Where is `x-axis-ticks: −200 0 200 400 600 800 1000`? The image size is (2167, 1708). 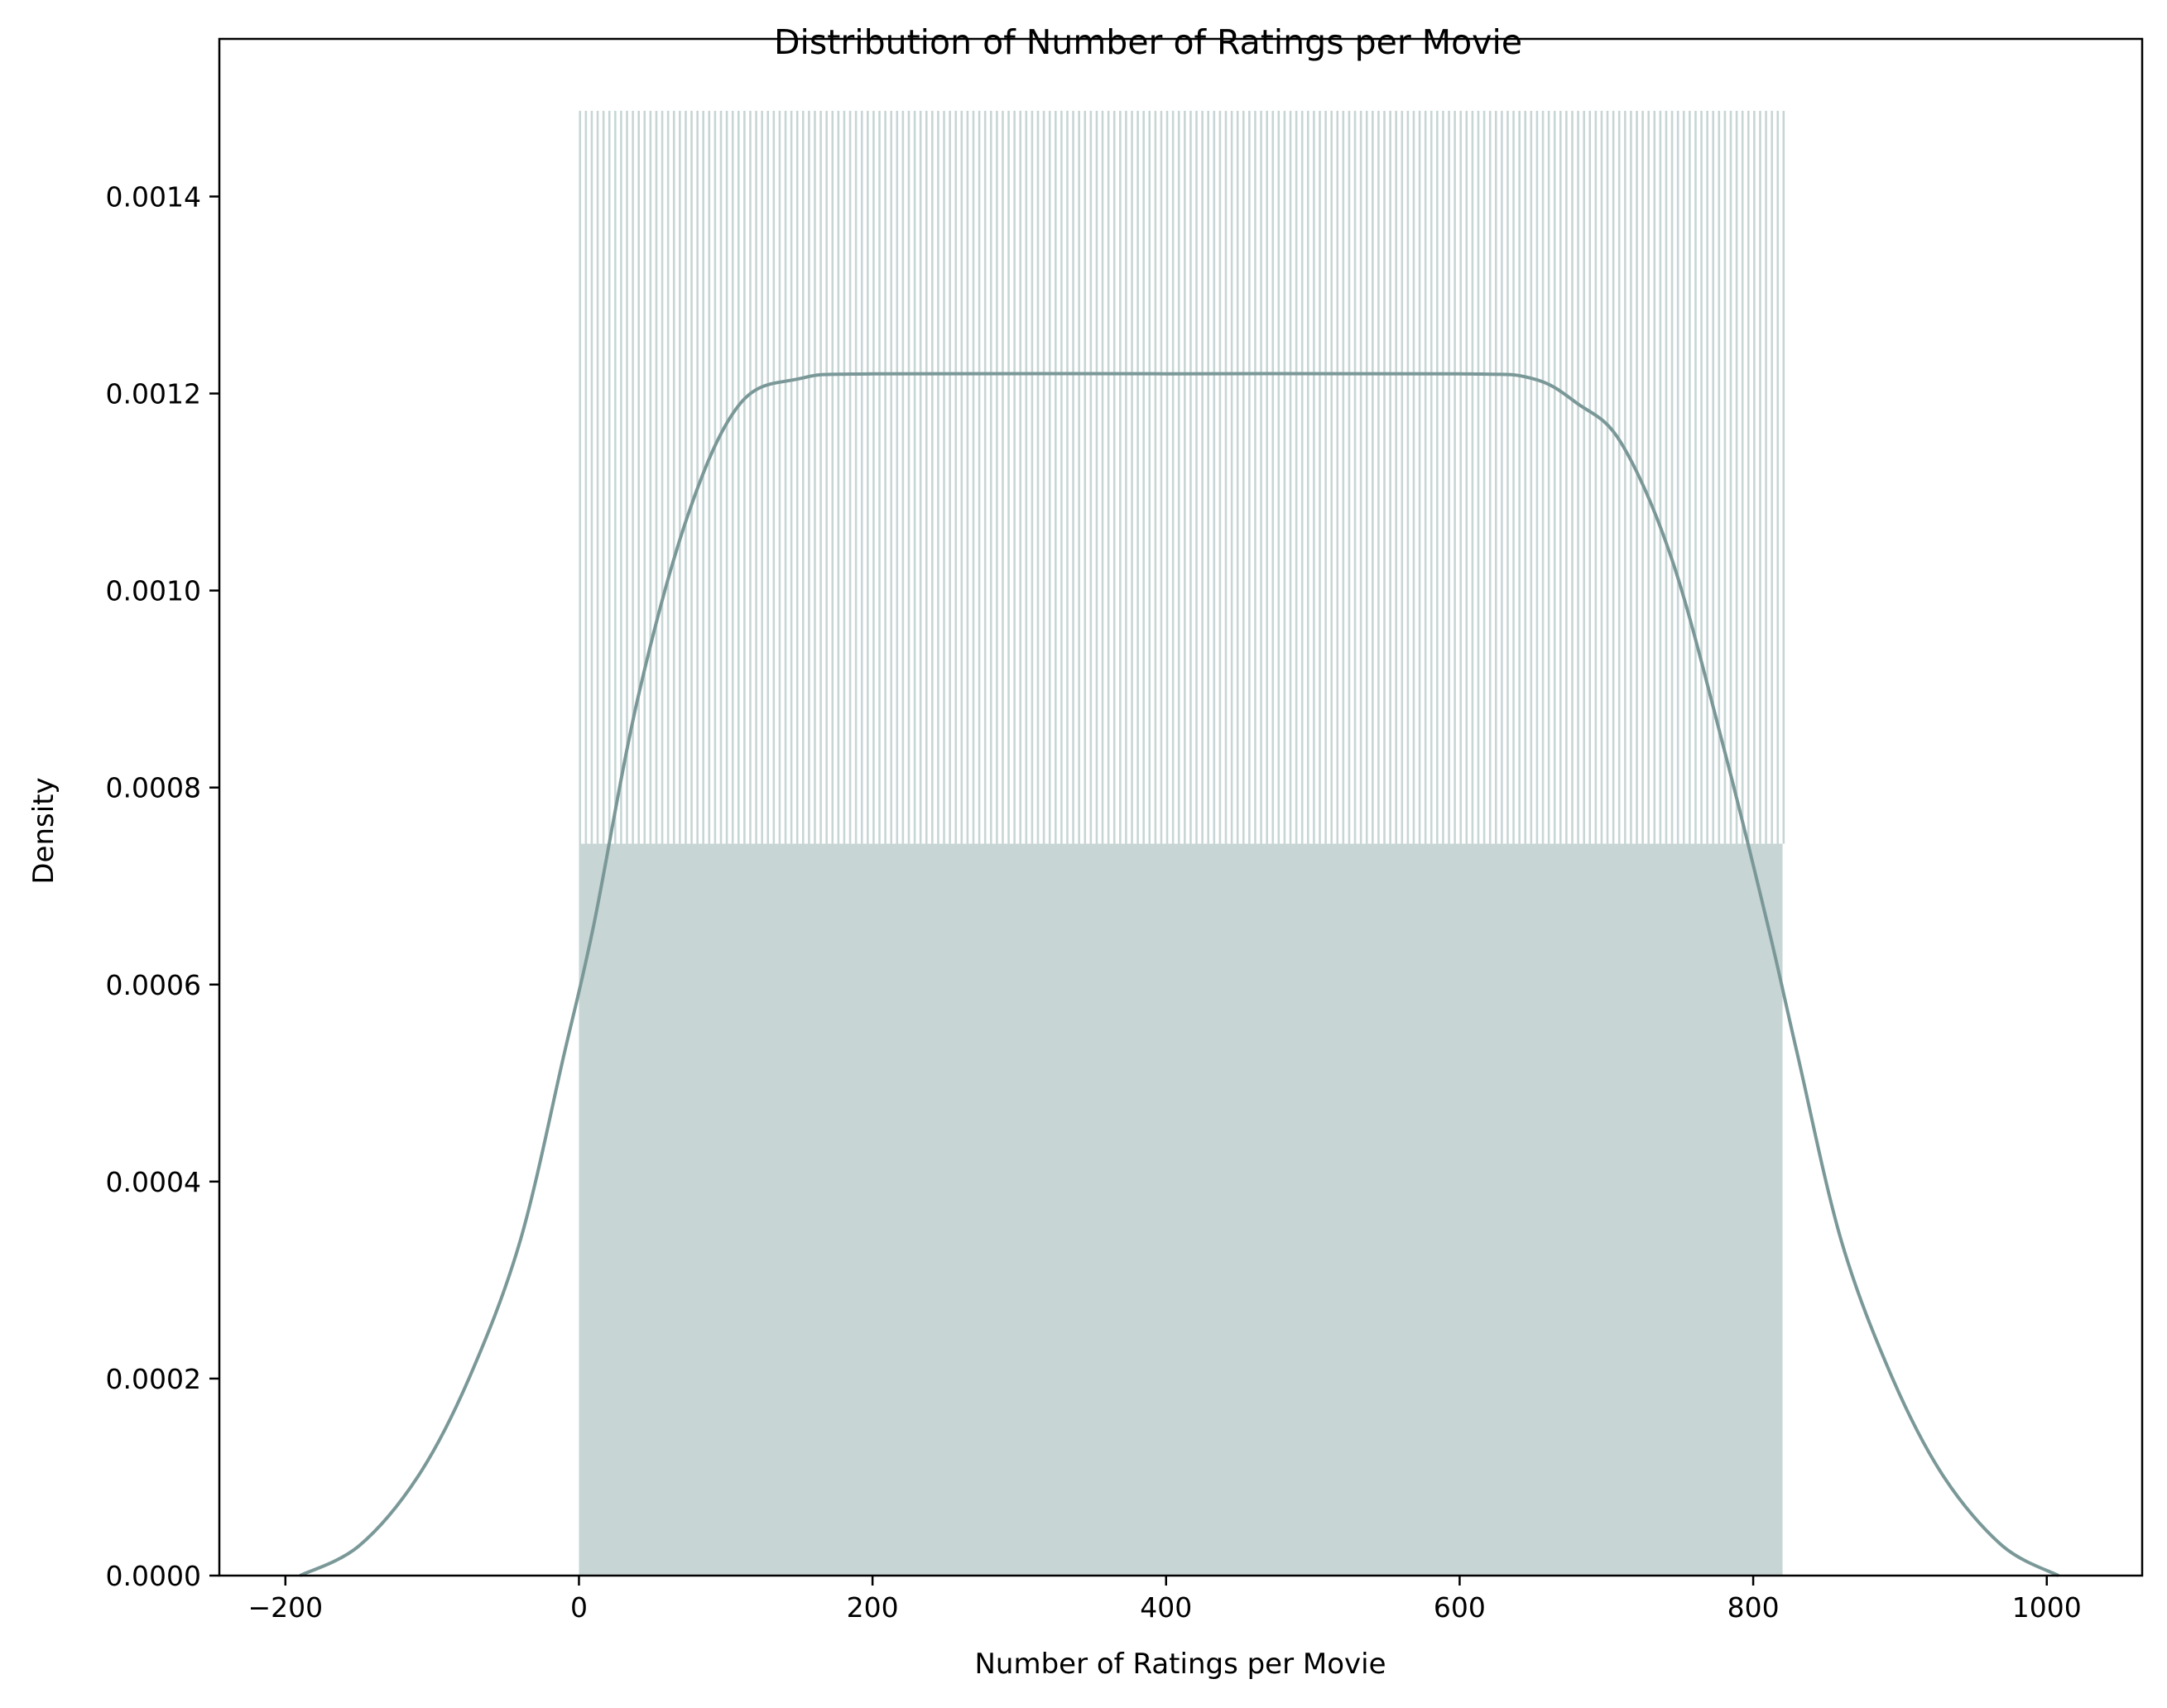 x-axis-ticks: −200 0 200 400 600 800 1000 is located at coordinates (1164, 1600).